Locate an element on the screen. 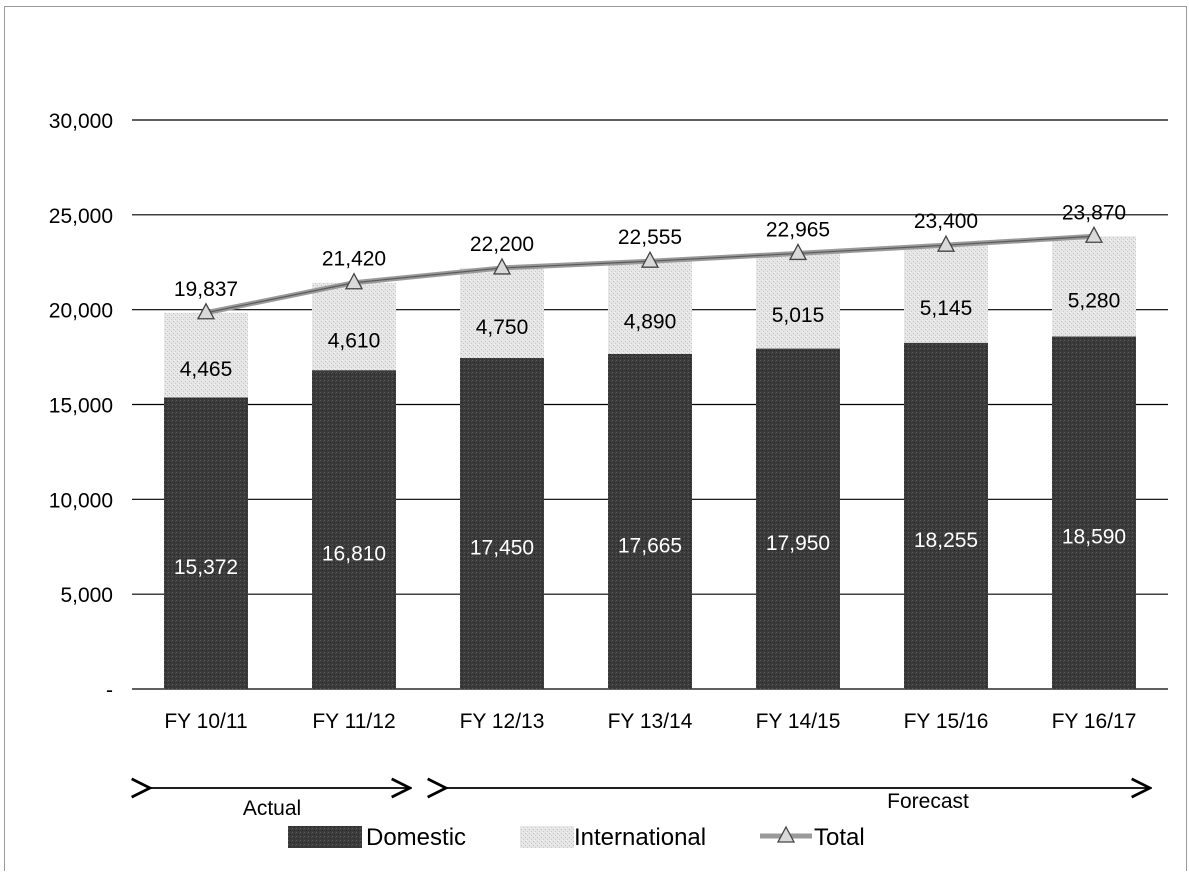 This screenshot has height=873, width=1189. y-axis-tick-labels: - 5,000 10,000 15,000 20,000 25,000 30,000 is located at coordinates (81, 406).